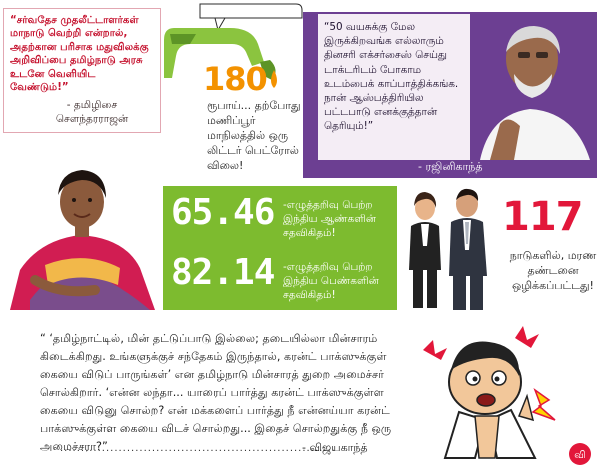 The image size is (600, 472). Describe the element at coordinates (92, 119) in the screenshot. I see `tamilisai-author-line2: சௌந்தரராஜன்` at that location.